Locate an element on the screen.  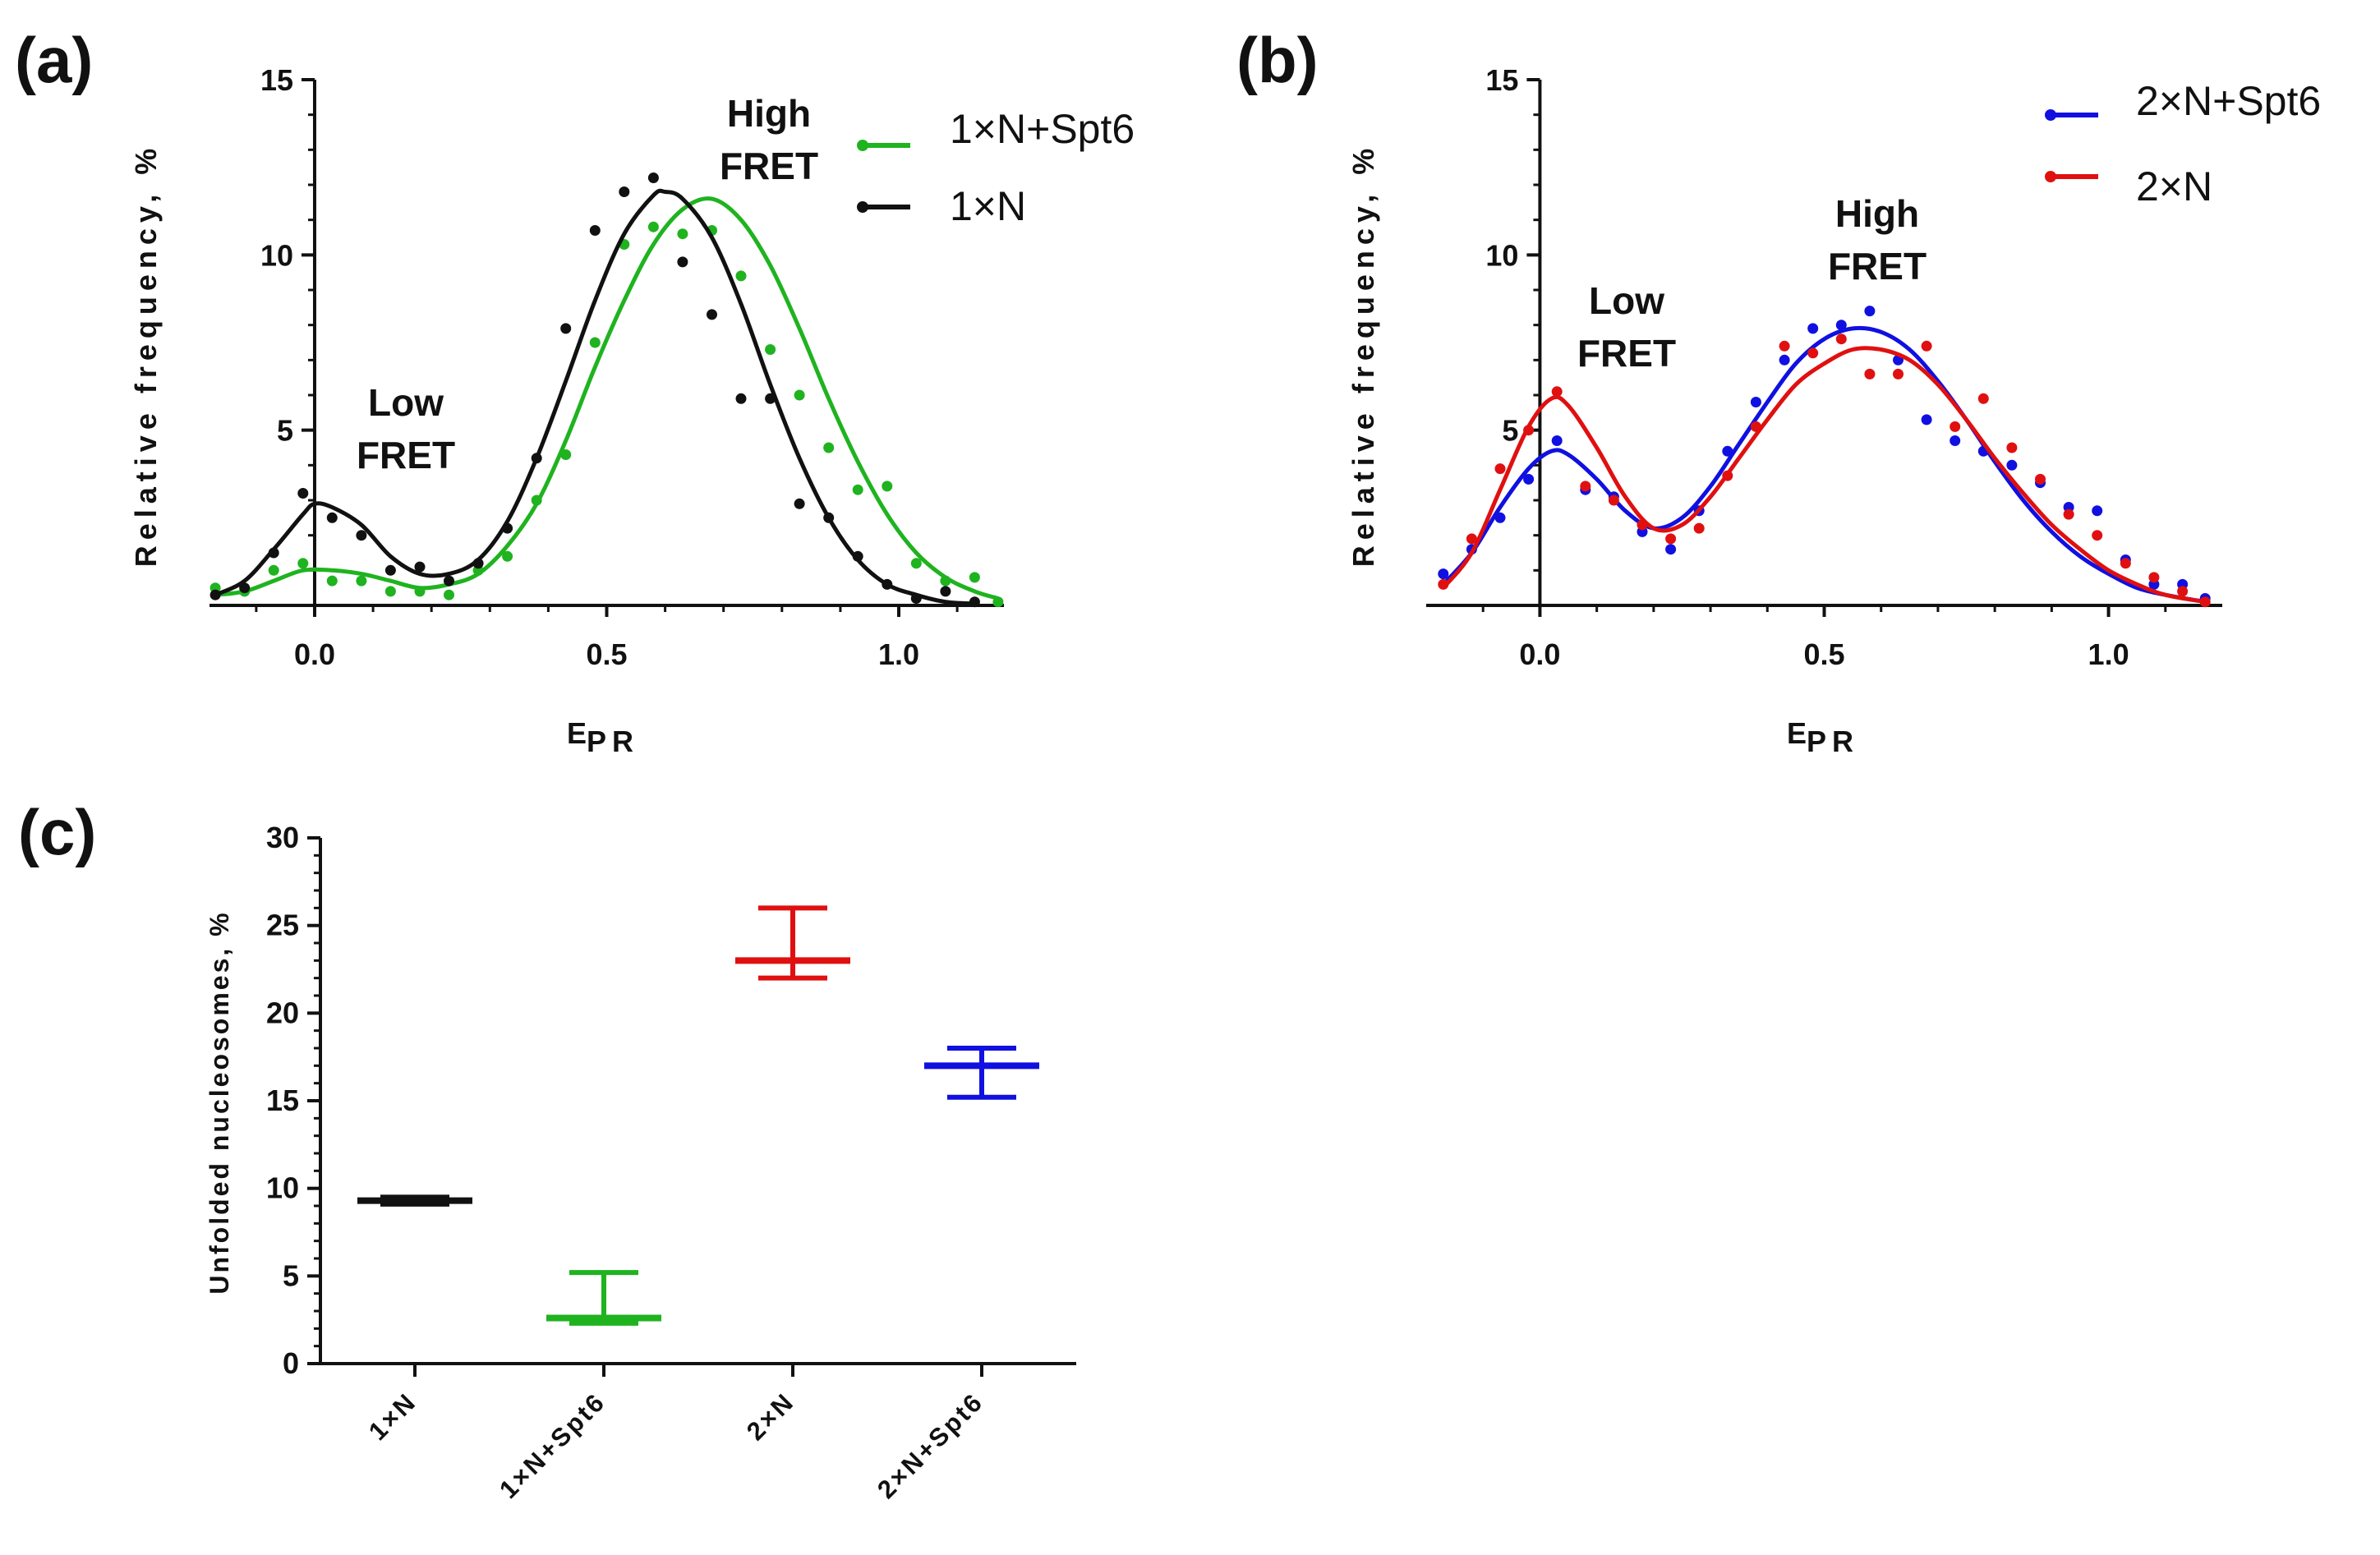
chart-c-category-label-1xn: 1×N is located at coordinates (392, 1416).